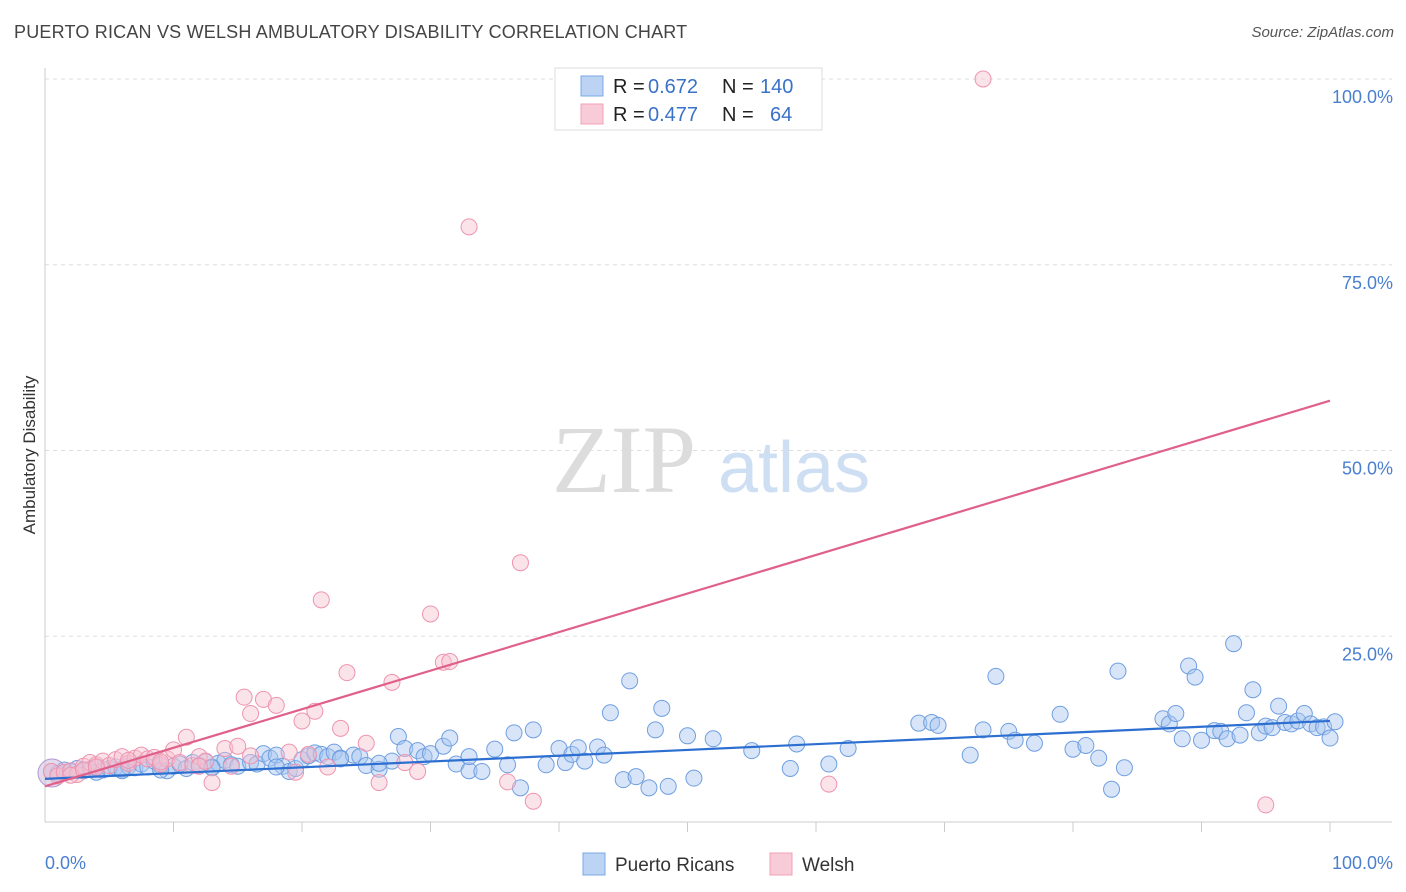  Describe the element at coordinates (776, 87) in the screenshot. I see `legend-n-value-1: 140` at that location.